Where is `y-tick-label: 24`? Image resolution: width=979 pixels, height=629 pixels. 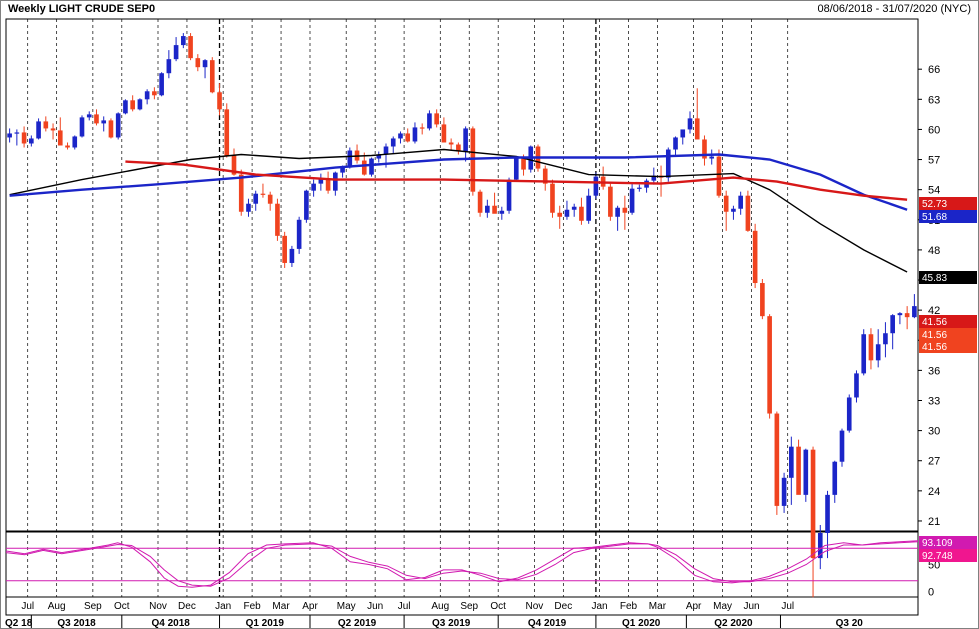 y-tick-label: 24 is located at coordinates (934, 492).